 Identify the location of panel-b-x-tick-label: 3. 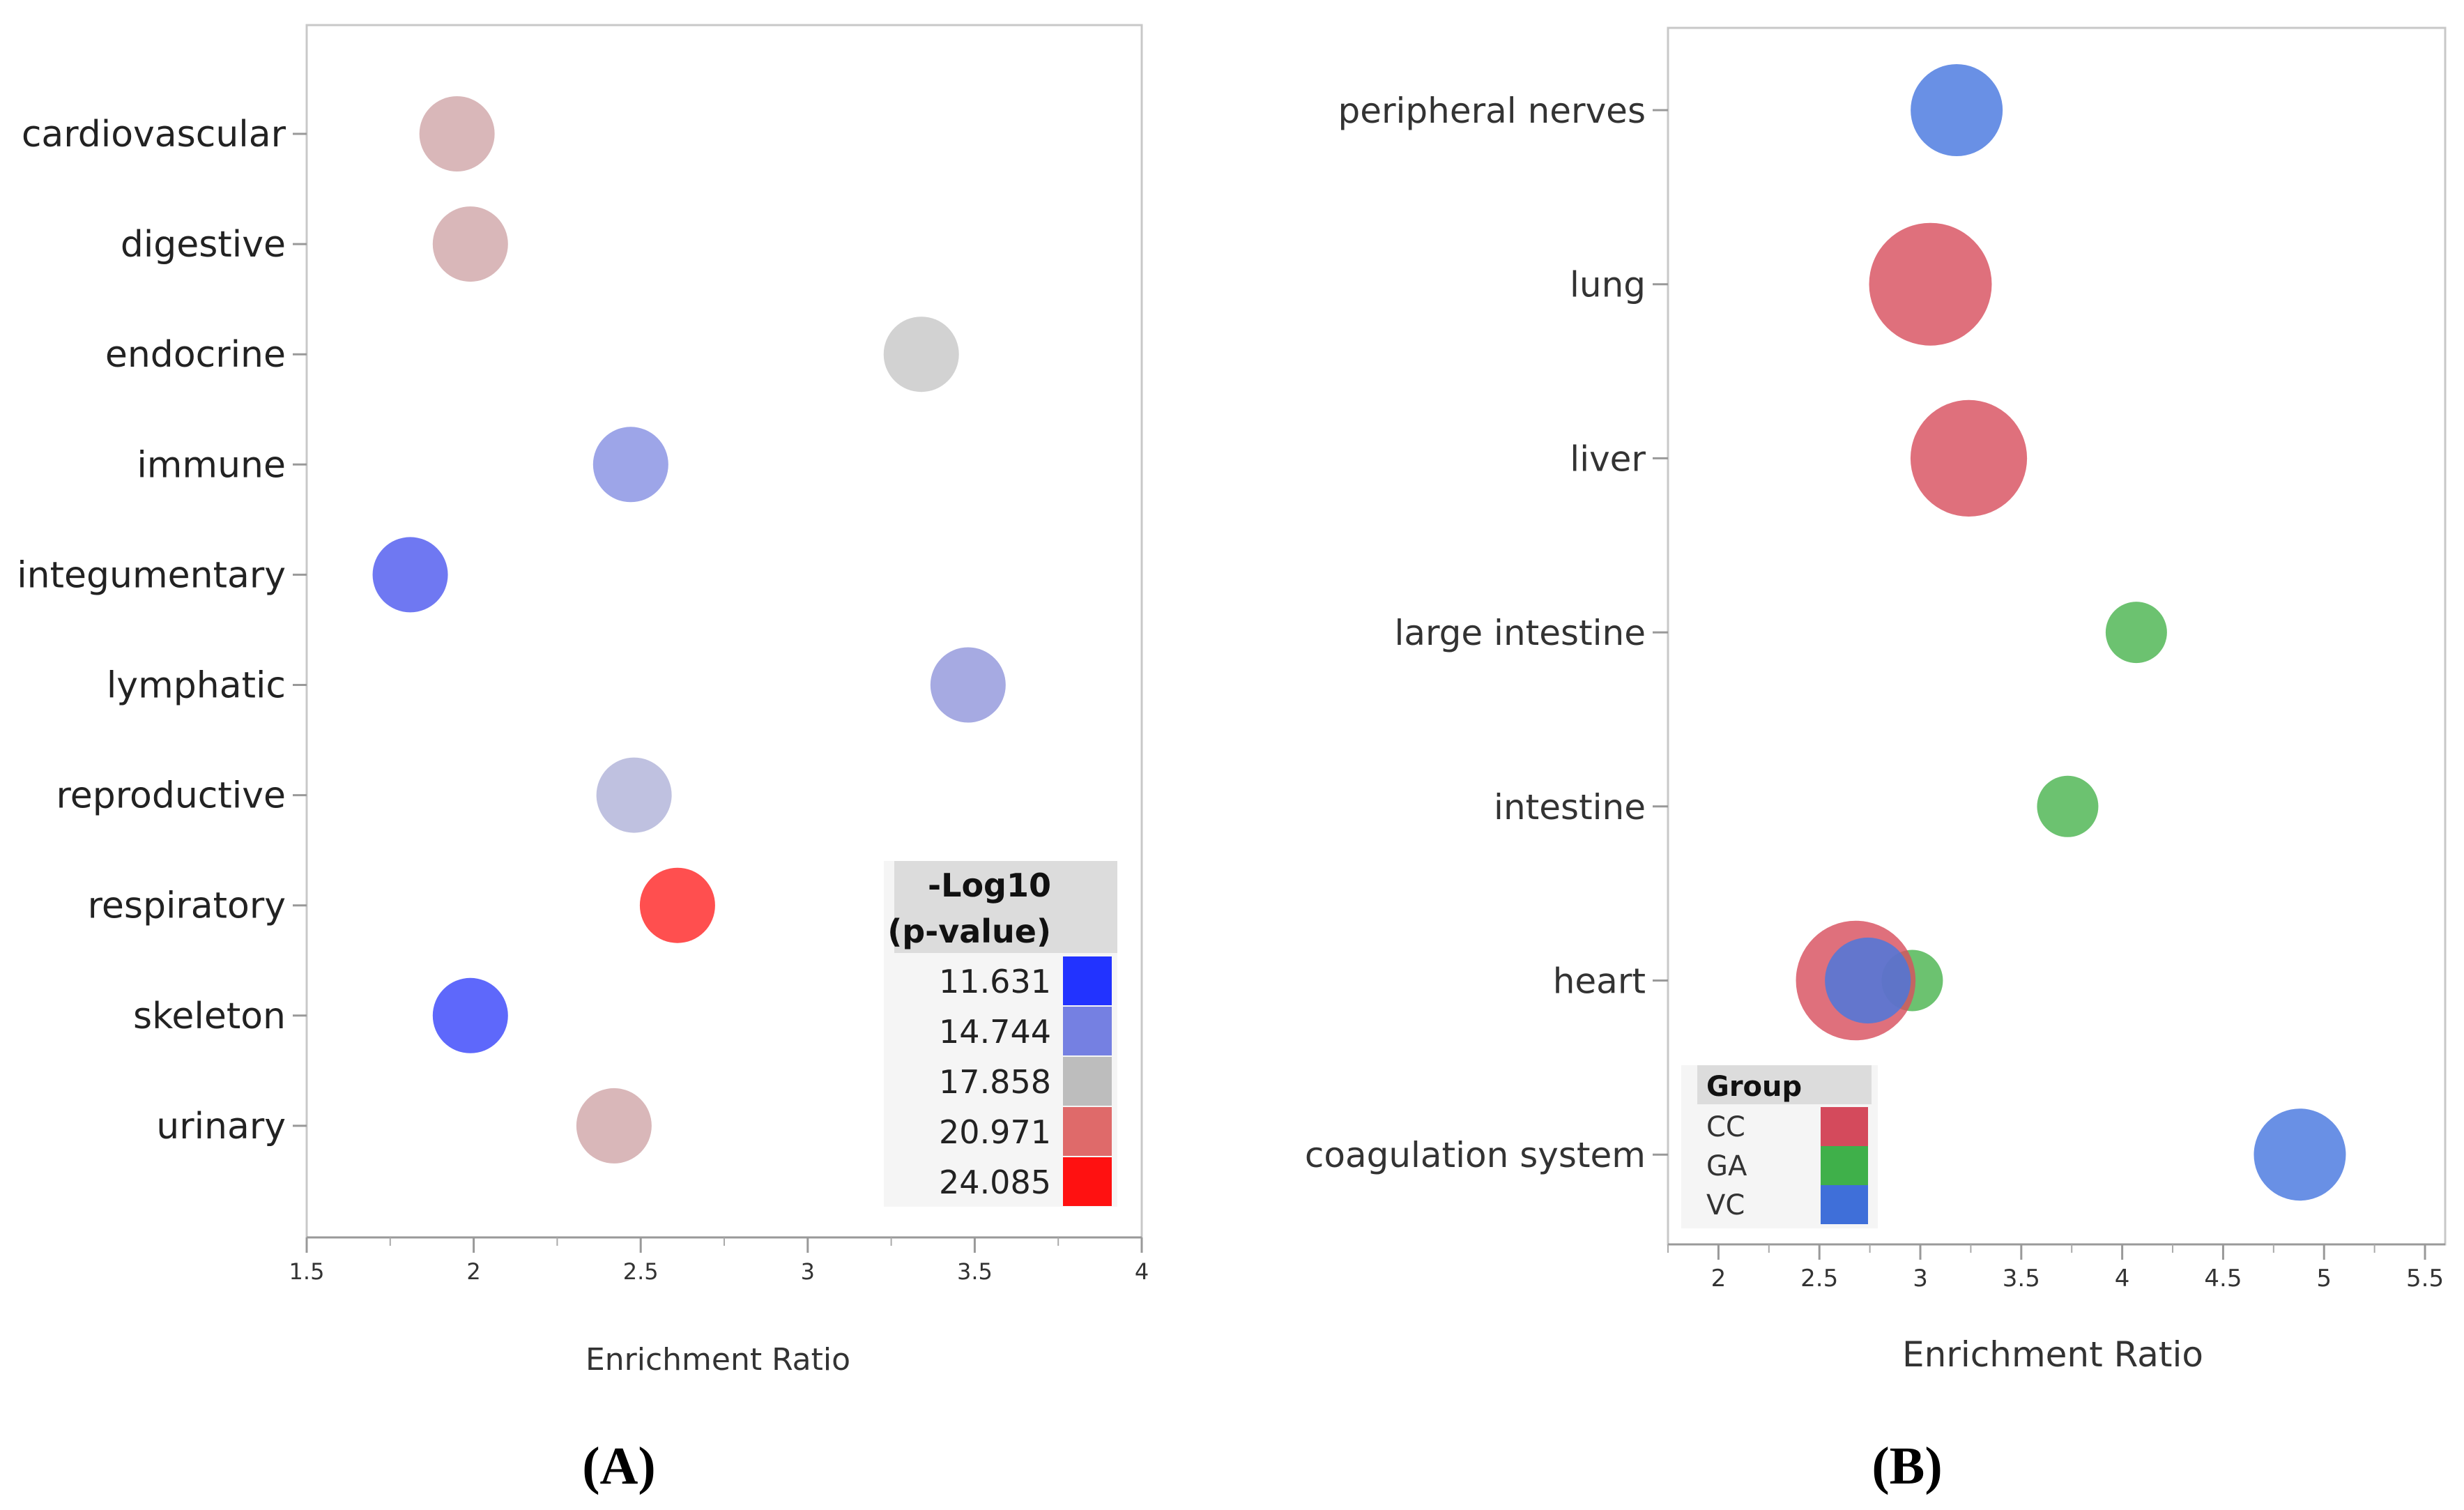
(1920, 1278).